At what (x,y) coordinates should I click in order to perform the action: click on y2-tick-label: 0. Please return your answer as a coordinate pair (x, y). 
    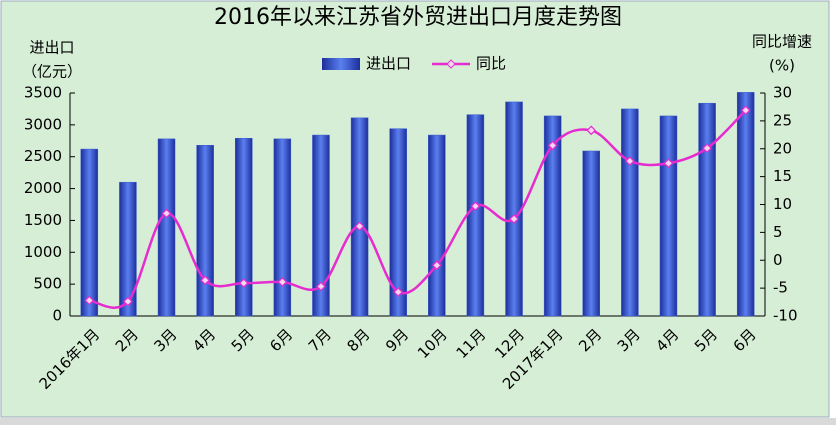
    Looking at the image, I should click on (778, 260).